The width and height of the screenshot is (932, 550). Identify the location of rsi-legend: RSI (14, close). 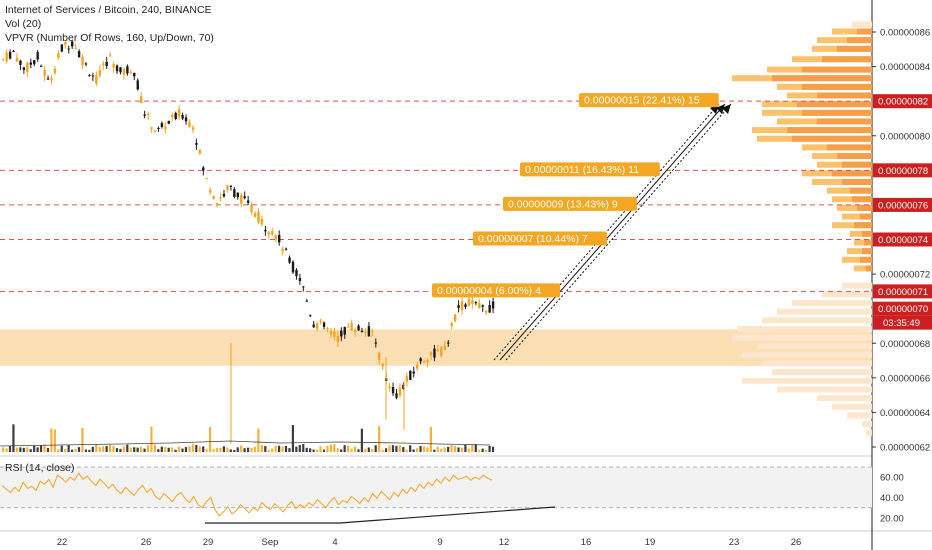
(40, 468).